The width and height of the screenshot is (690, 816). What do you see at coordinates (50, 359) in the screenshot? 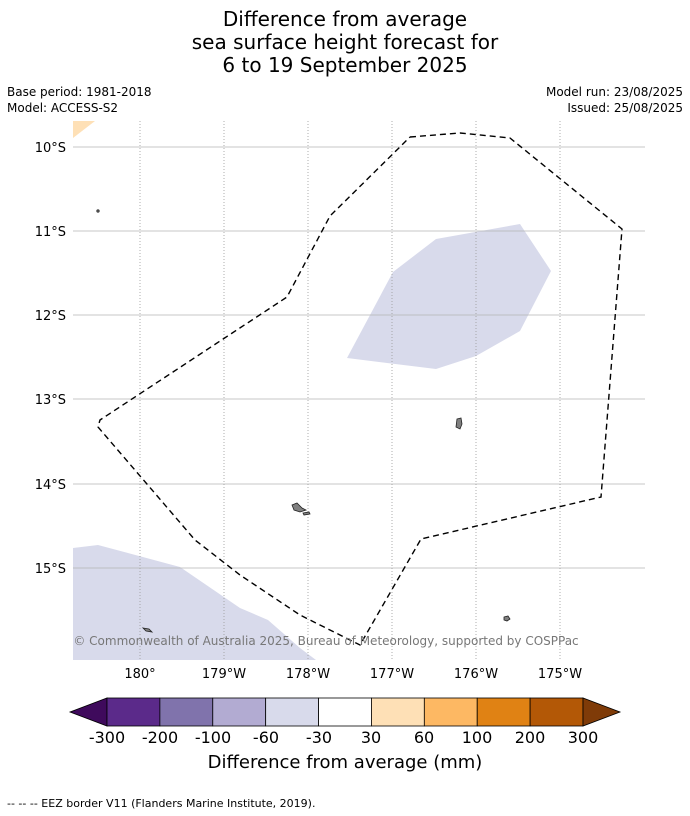
I see `latitude-labels: 10°S 11°S 12°S 13°S 14°S 15°S` at bounding box center [50, 359].